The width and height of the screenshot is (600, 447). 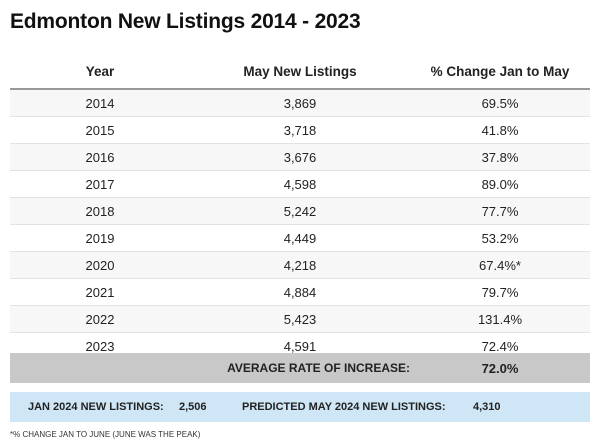 What do you see at coordinates (100, 71) in the screenshot?
I see `header-year: Year` at bounding box center [100, 71].